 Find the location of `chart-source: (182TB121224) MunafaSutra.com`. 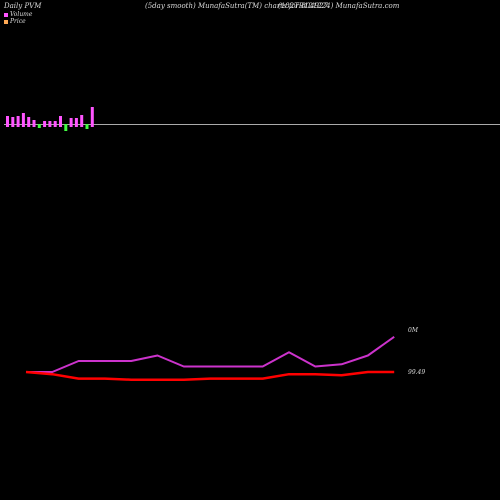

chart-source: (182TB121224) MunafaSutra.com is located at coordinates (339, 6).